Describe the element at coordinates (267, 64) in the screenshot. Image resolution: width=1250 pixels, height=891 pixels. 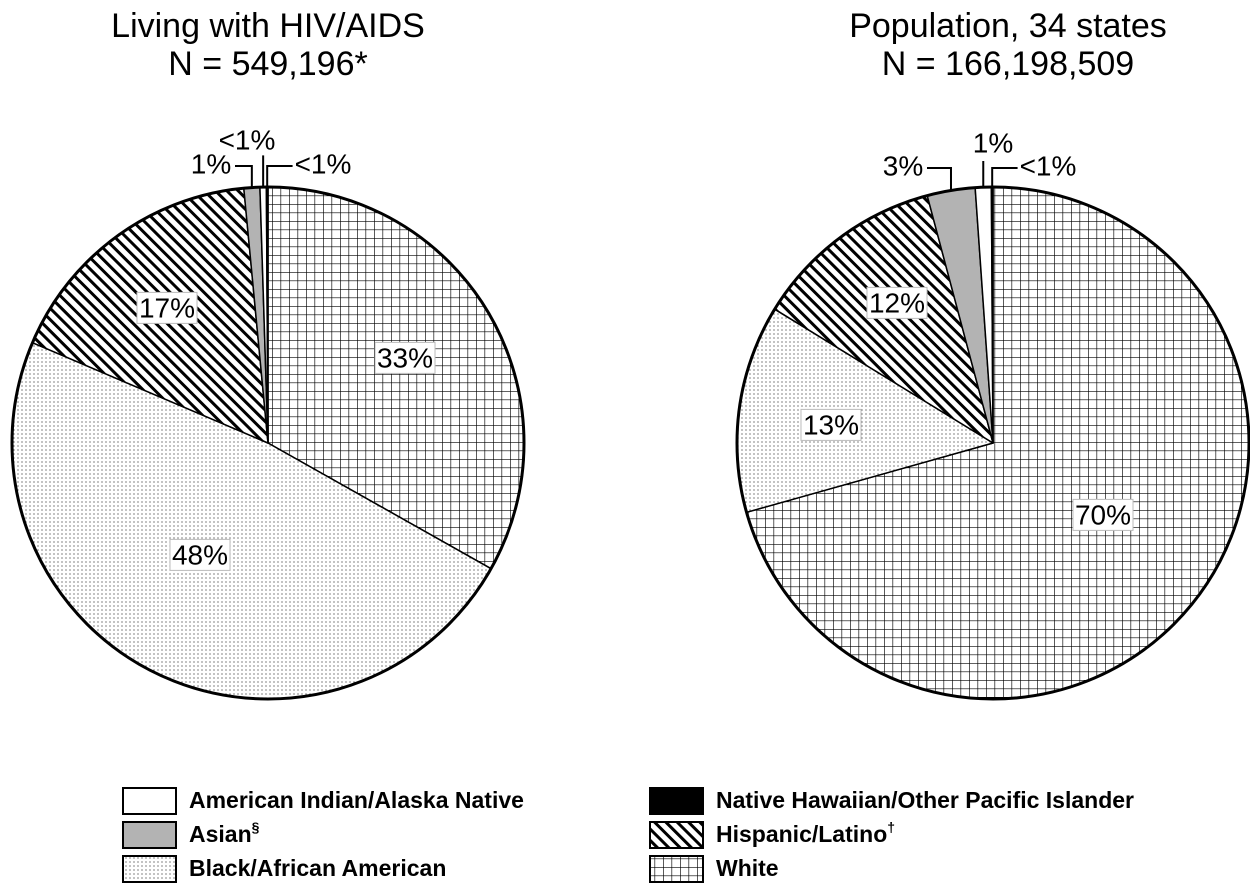
I see `chart-subtitle: N = 549,196*` at that location.